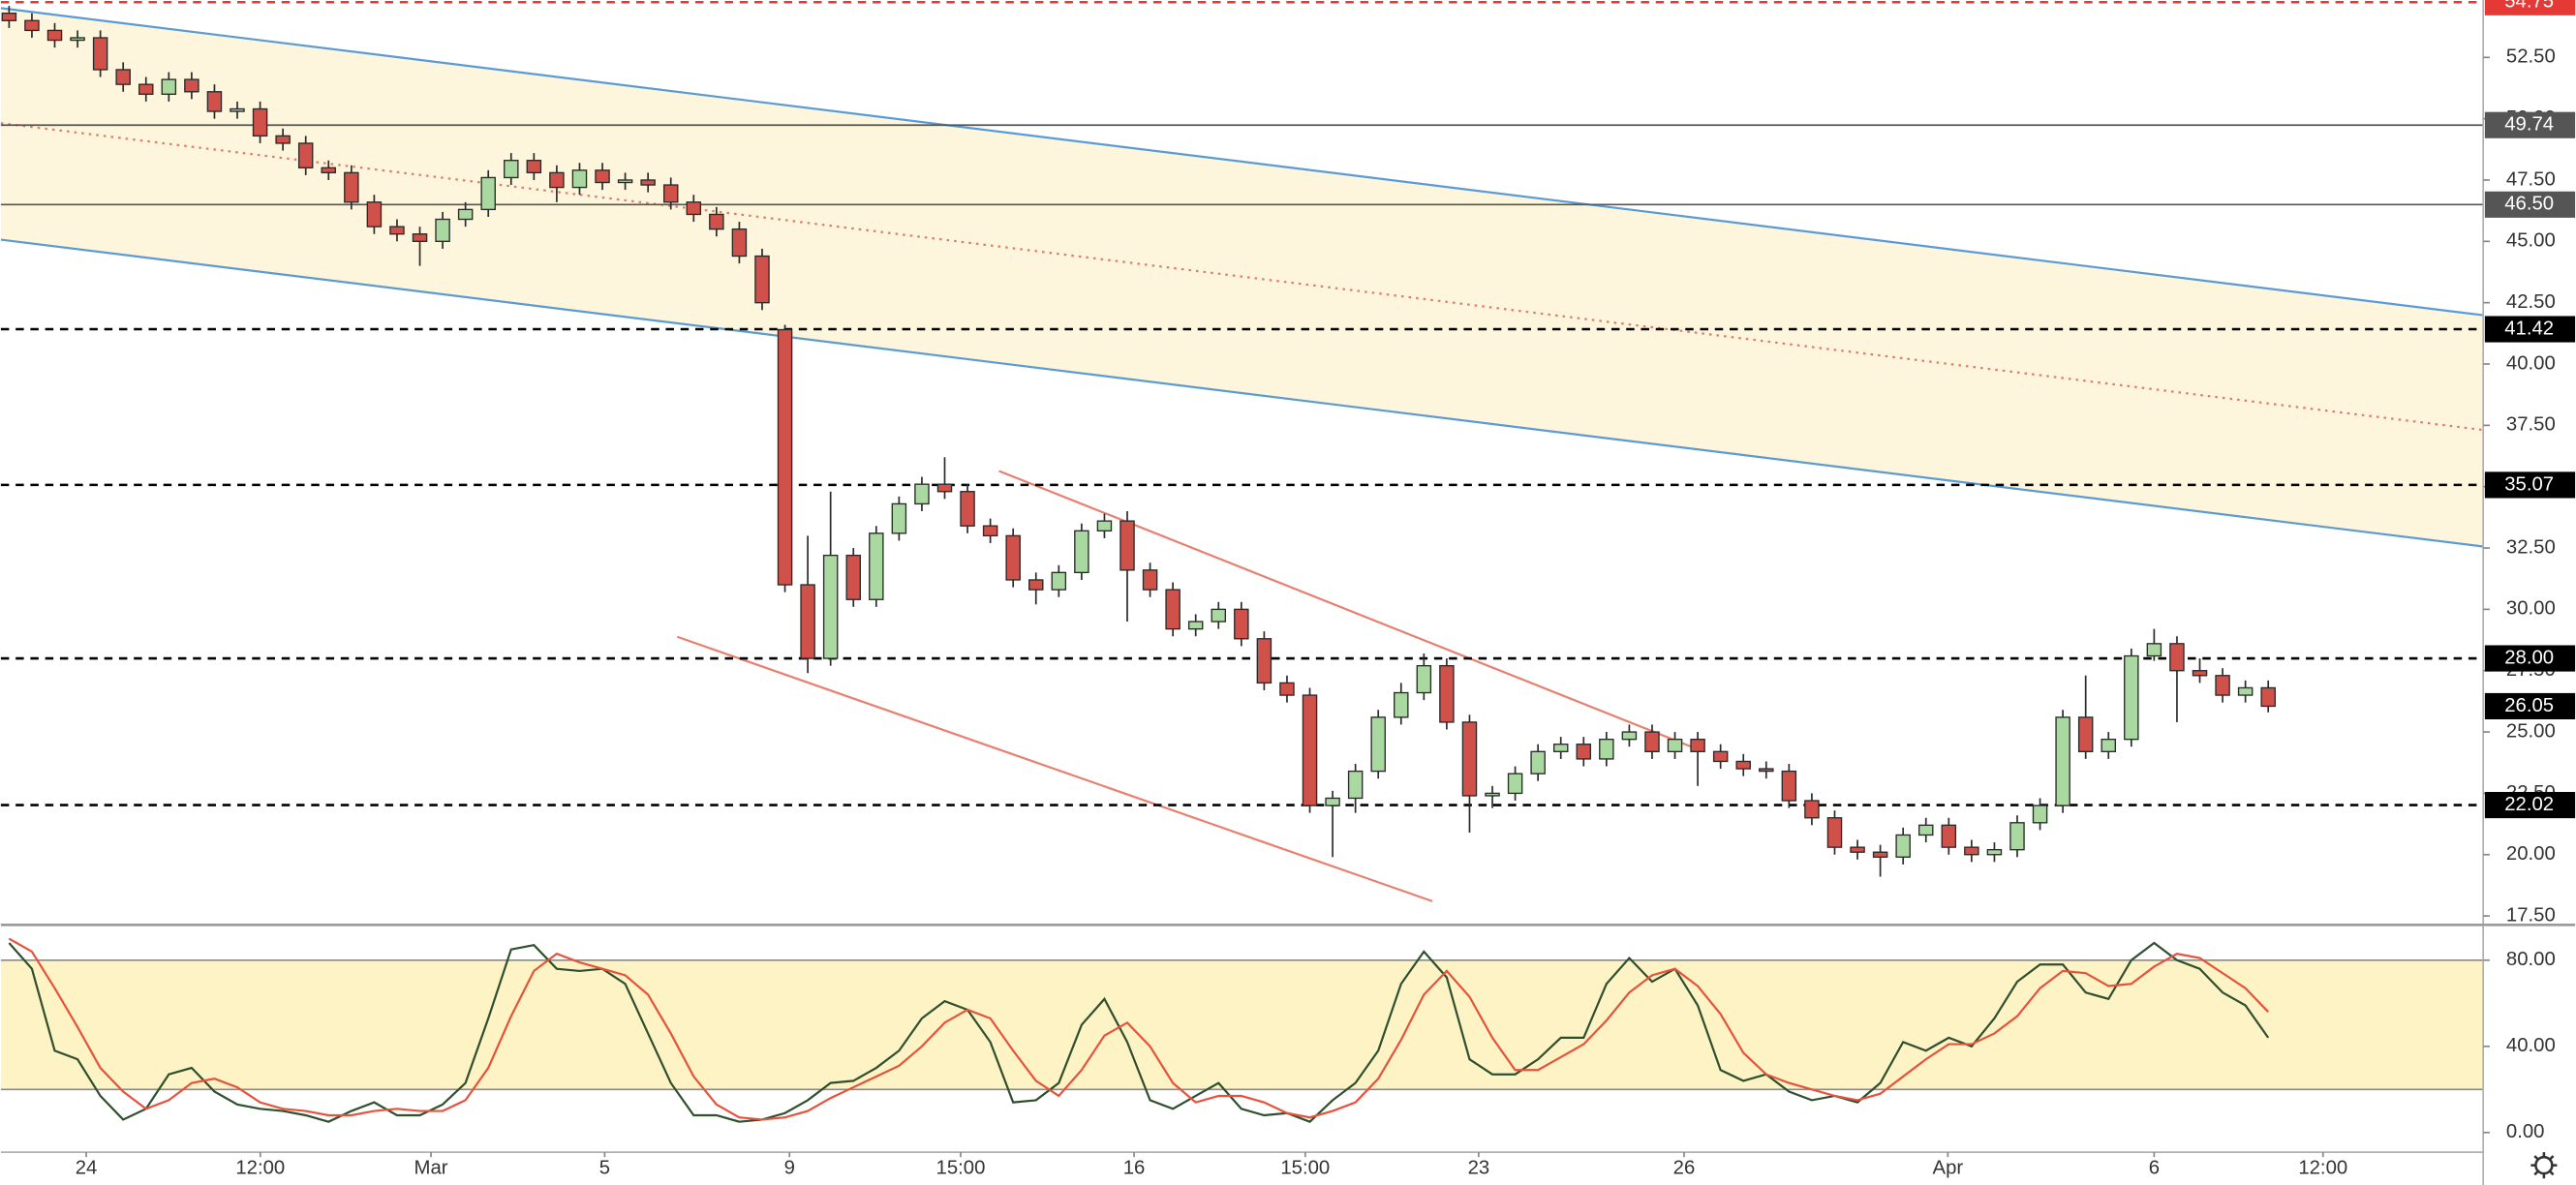 The height and width of the screenshot is (1185, 2576). I want to click on time-axis-panel, so click(1288, 1168).